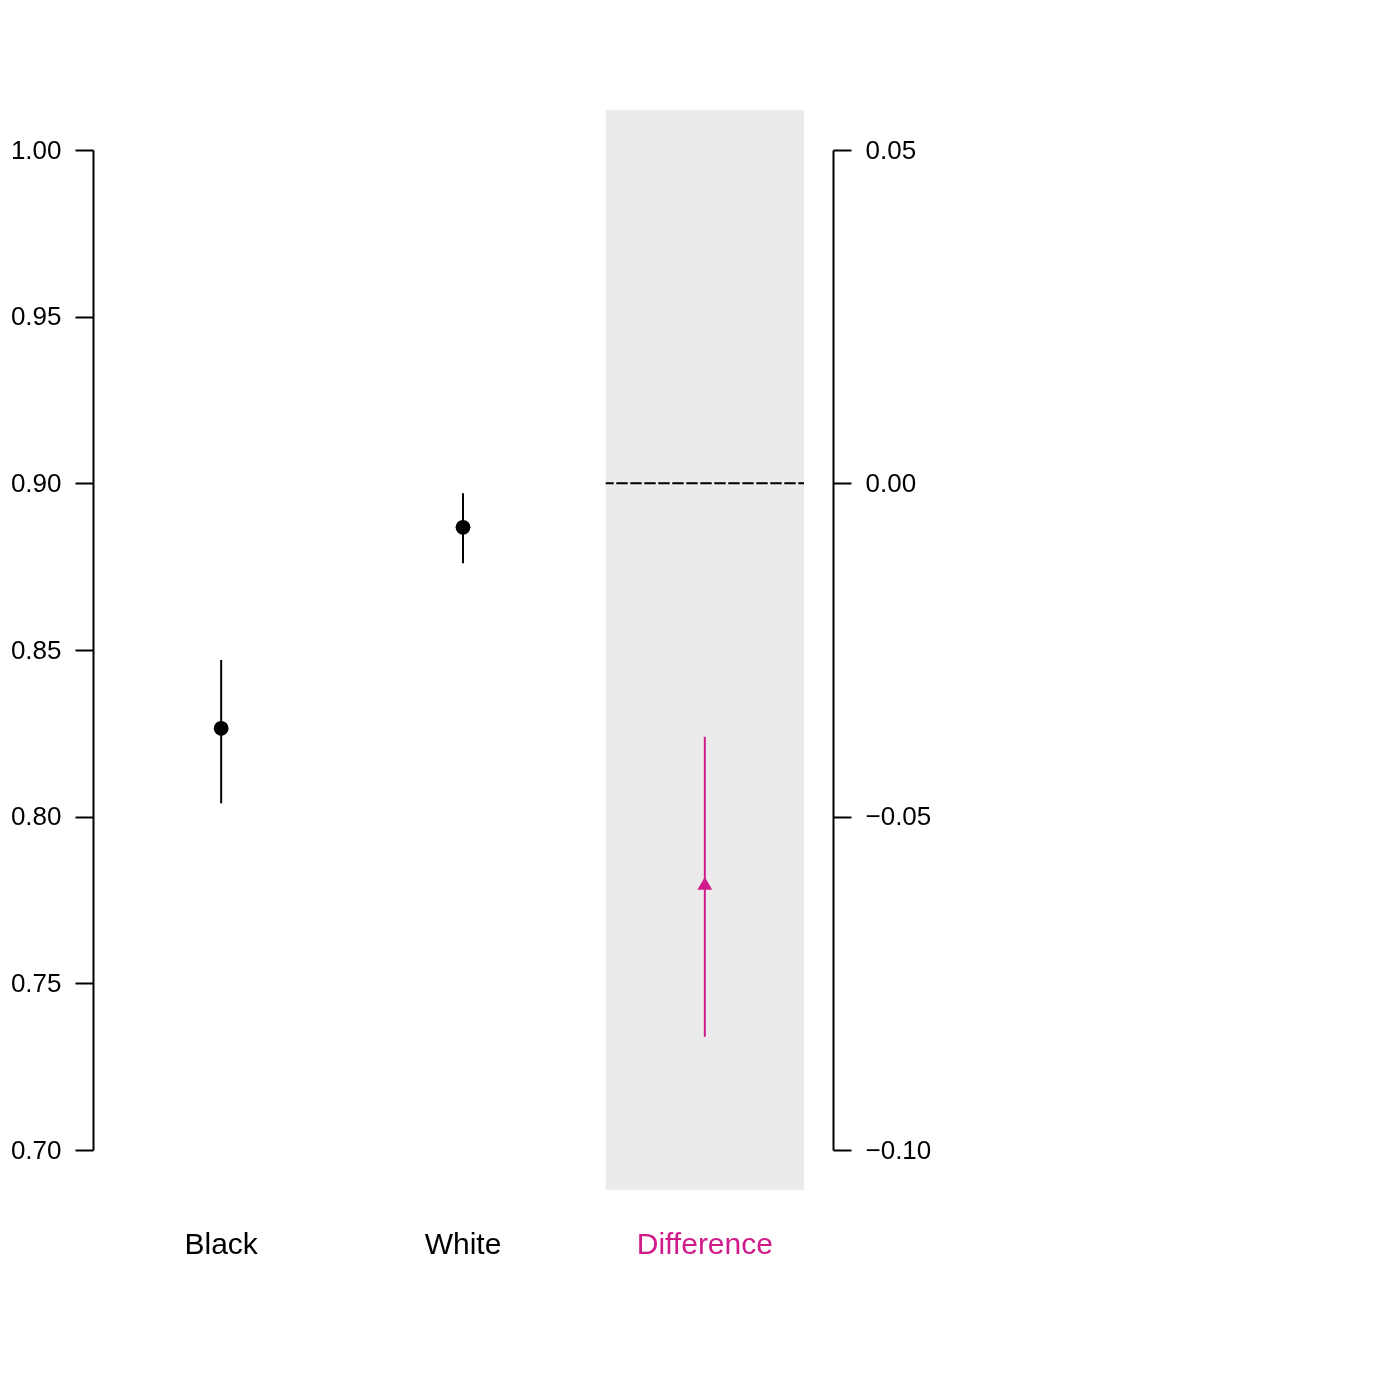  Describe the element at coordinates (463, 1243) in the screenshot. I see `x-tick-label: White` at that location.